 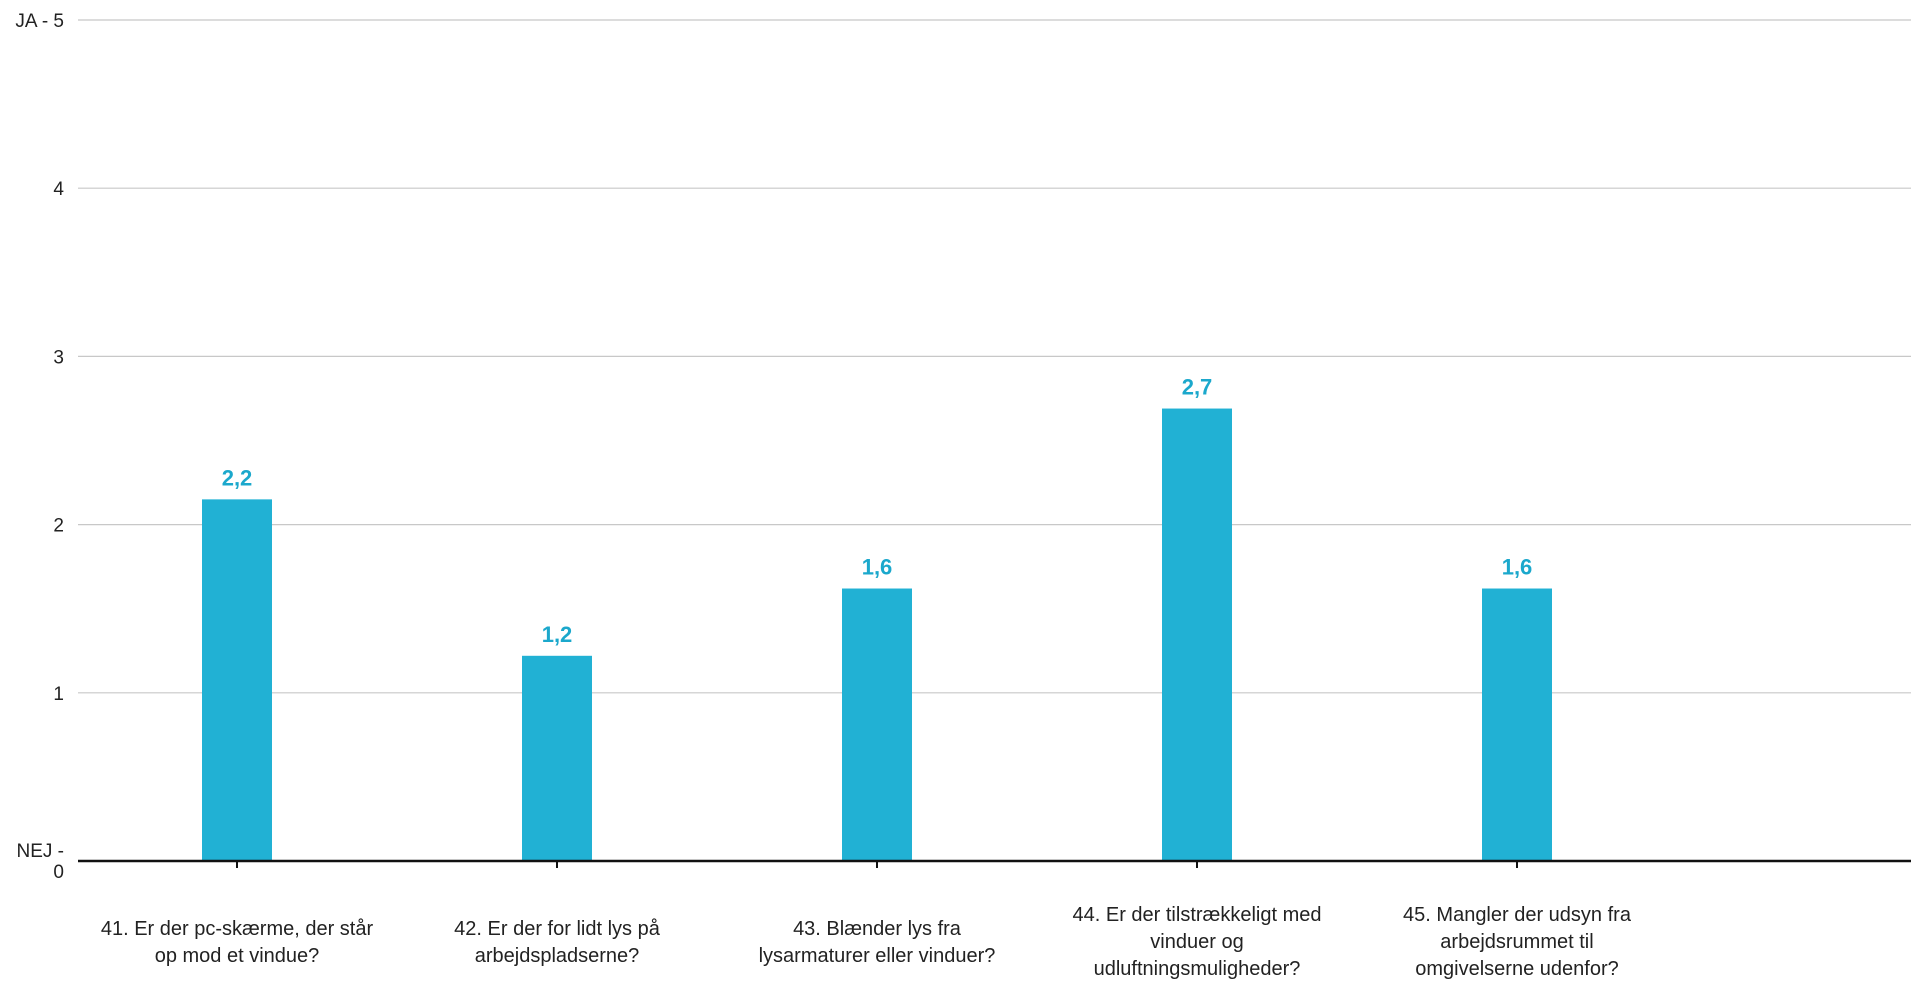 I want to click on x-tick-label-line: vinduer og, so click(x=1196, y=942).